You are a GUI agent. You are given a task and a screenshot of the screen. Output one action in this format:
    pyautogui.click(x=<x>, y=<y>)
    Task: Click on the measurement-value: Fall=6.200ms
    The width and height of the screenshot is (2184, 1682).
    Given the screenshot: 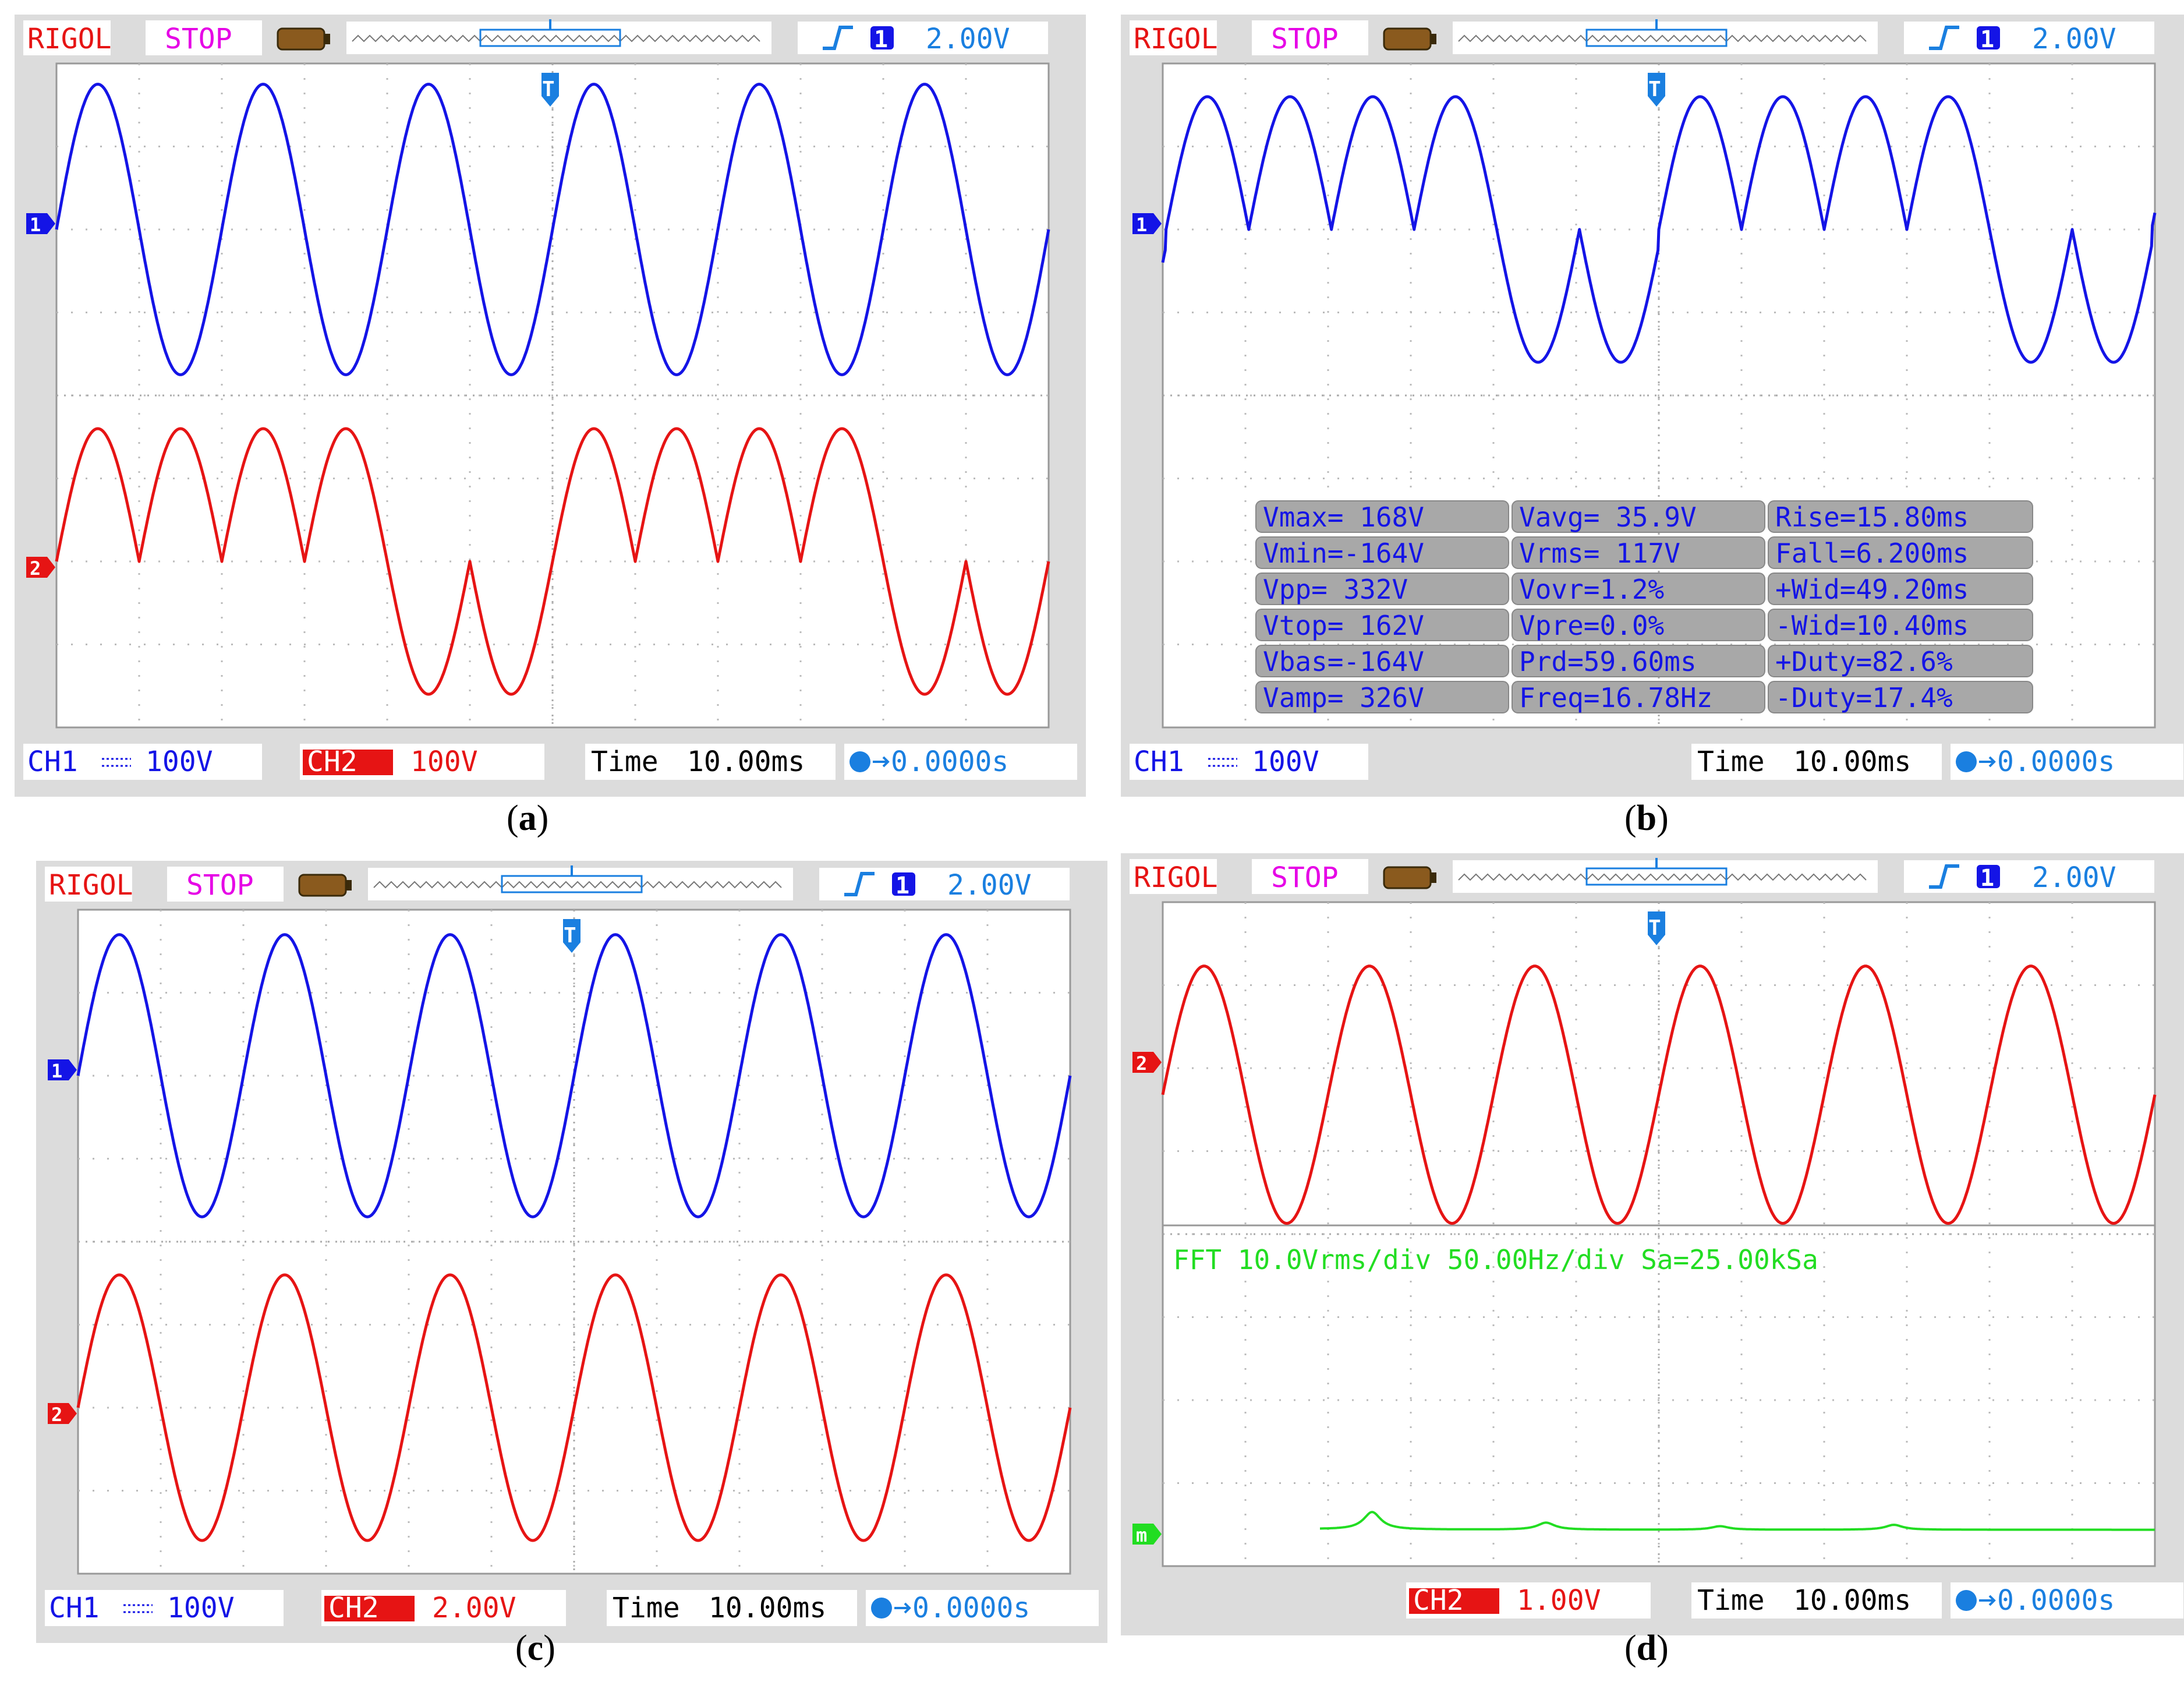 What is the action you would take?
    pyautogui.click(x=1872, y=553)
    